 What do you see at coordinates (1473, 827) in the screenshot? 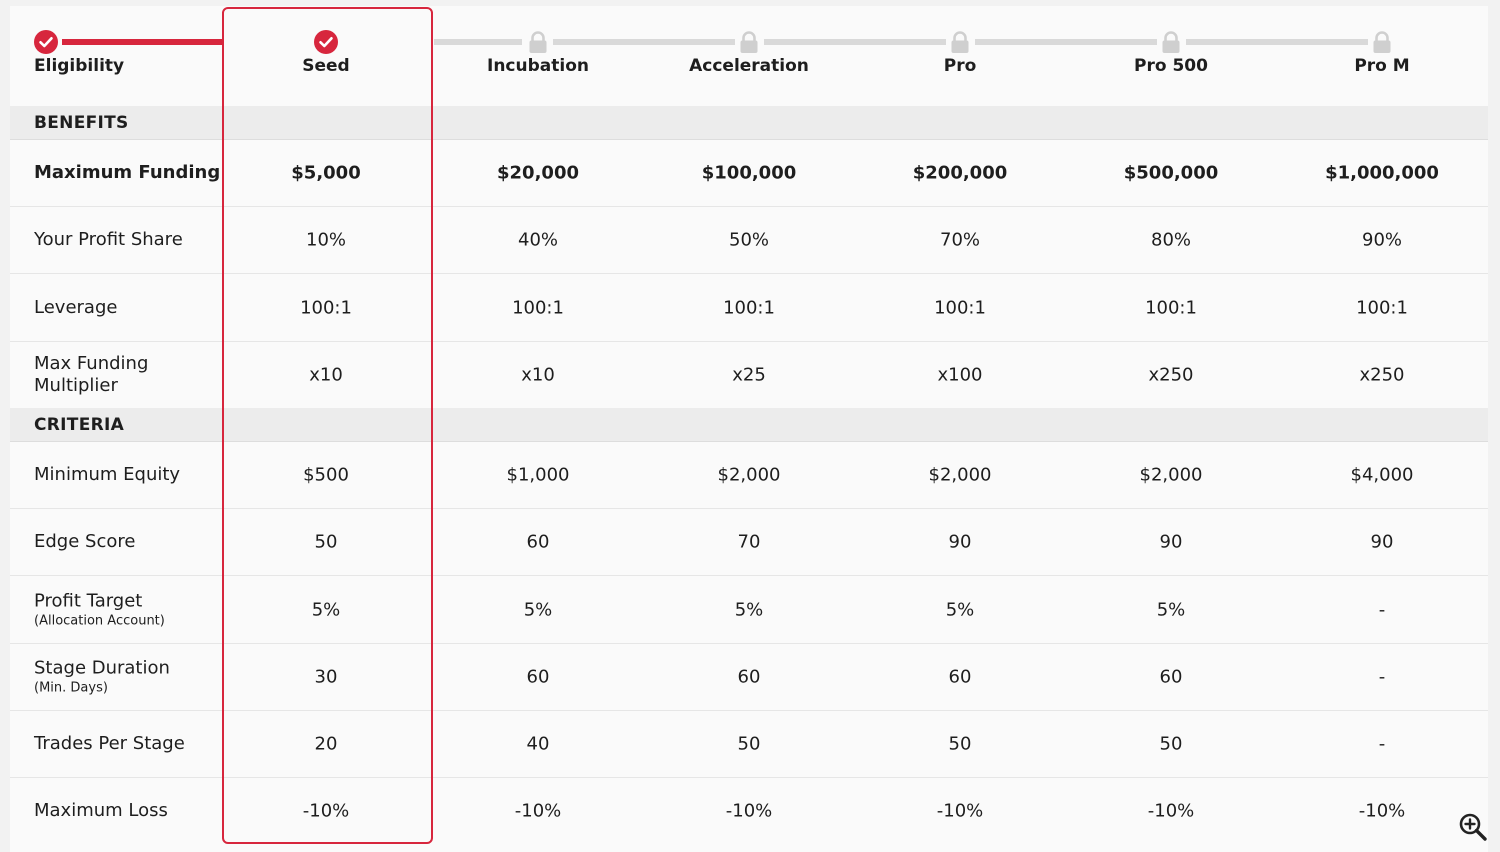
I see `zoom-in-icon` at bounding box center [1473, 827].